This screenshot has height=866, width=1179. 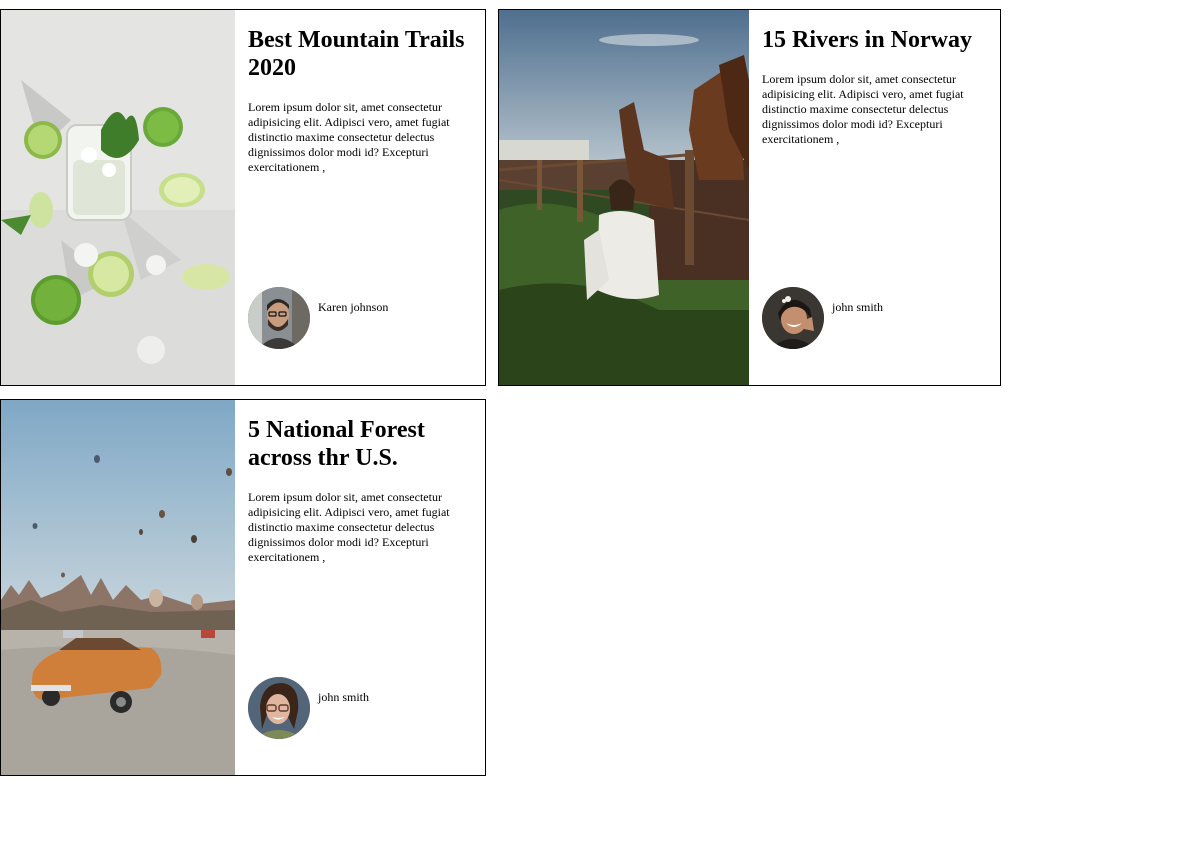 I want to click on bearded-man-avatar, so click(x=279, y=318).